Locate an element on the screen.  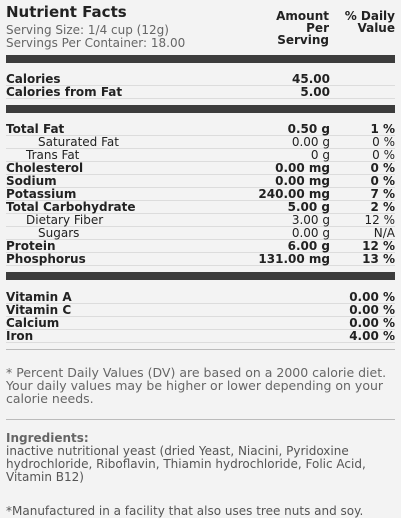
amount: 6.00 g is located at coordinates (308, 246).